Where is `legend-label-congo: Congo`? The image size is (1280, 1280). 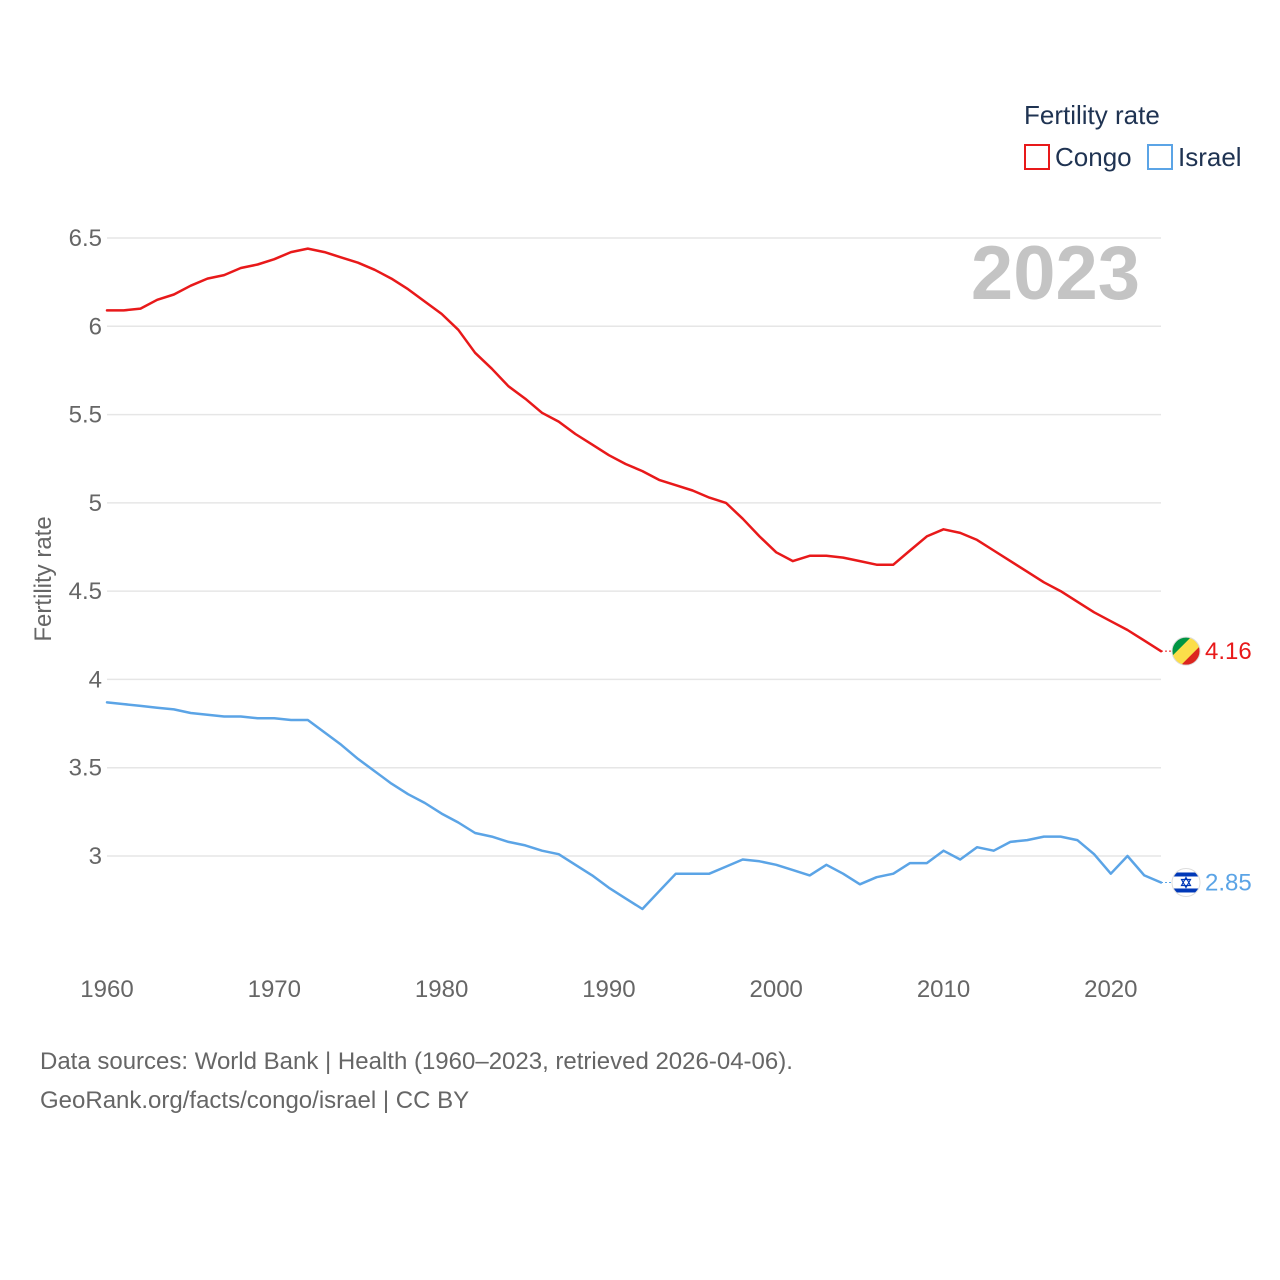
legend-label-congo: Congo is located at coordinates (1093, 157).